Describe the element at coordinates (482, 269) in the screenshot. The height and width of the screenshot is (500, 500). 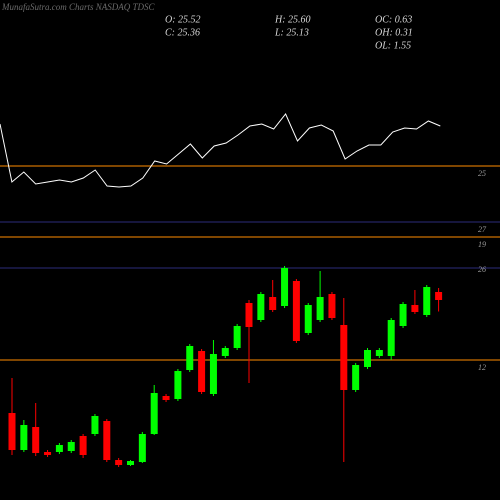
I see `y-tick-label: 26` at that location.